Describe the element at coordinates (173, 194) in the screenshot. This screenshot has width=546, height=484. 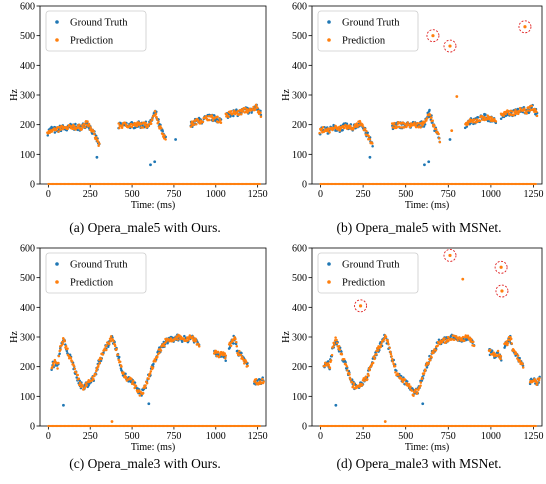
I see `x-tick-label: 750` at that location.